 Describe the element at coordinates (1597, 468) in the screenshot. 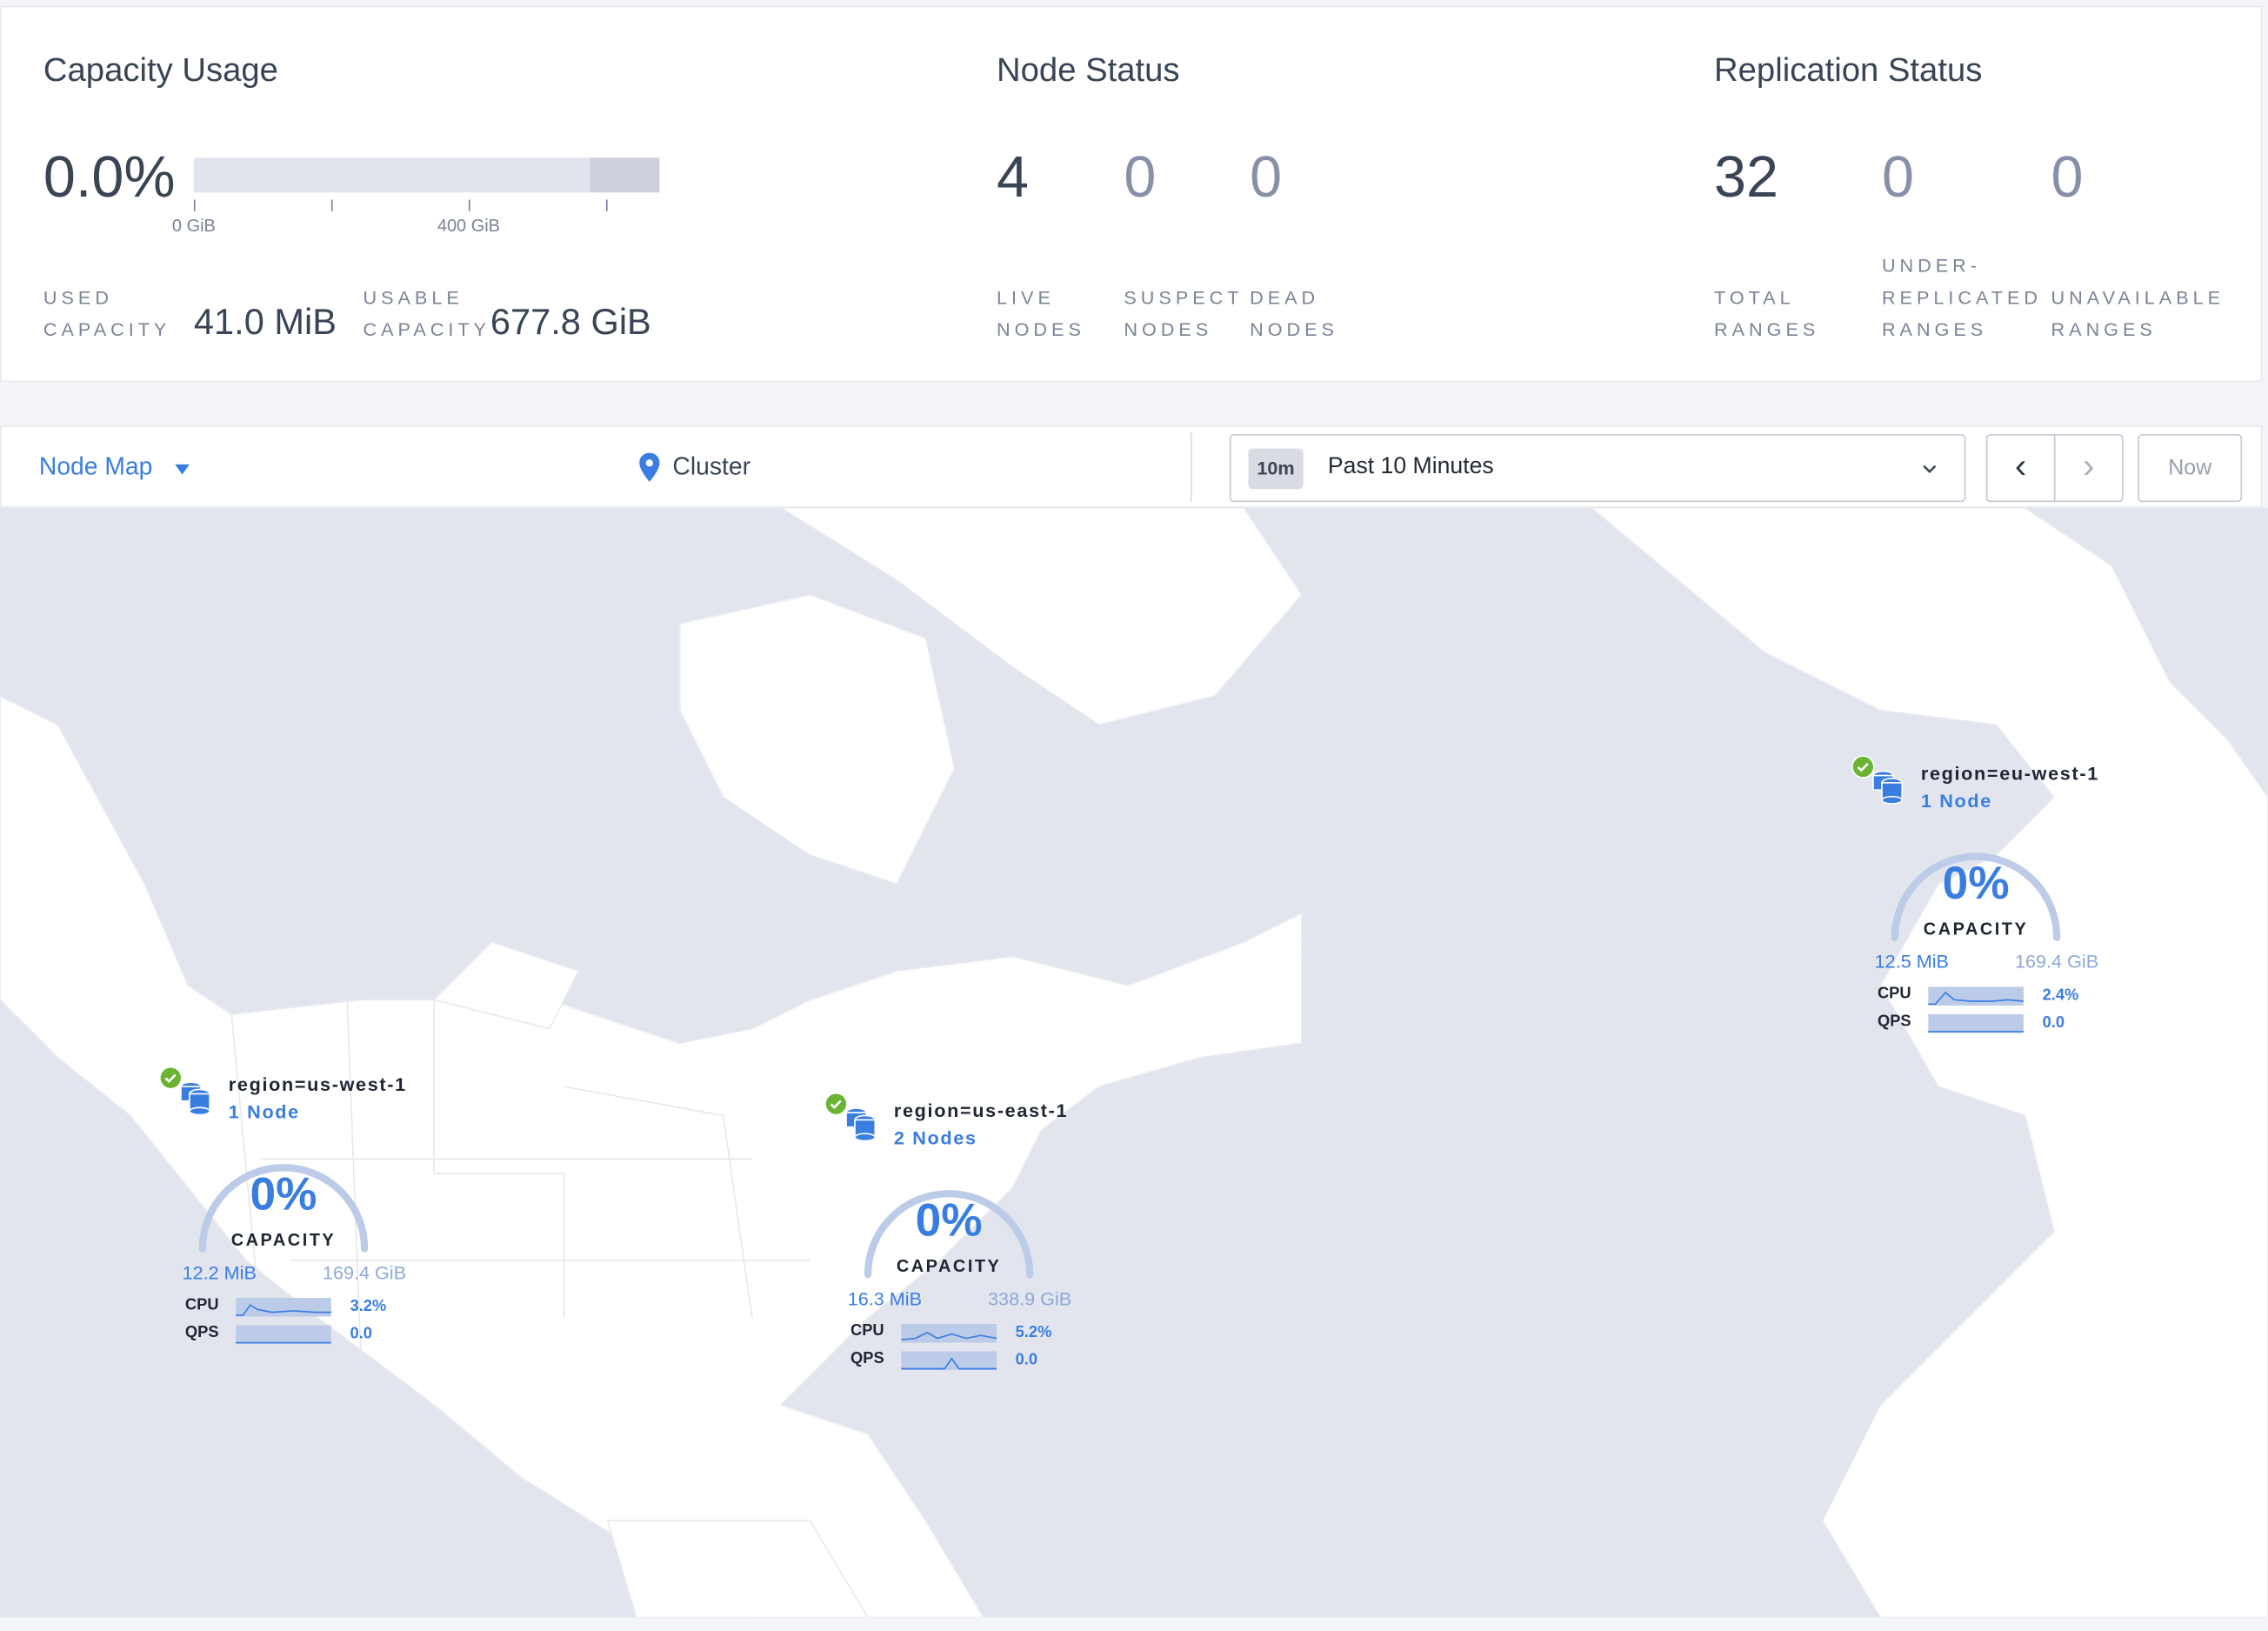

I see `time-range-select: 10m Past 10 Minutes` at that location.